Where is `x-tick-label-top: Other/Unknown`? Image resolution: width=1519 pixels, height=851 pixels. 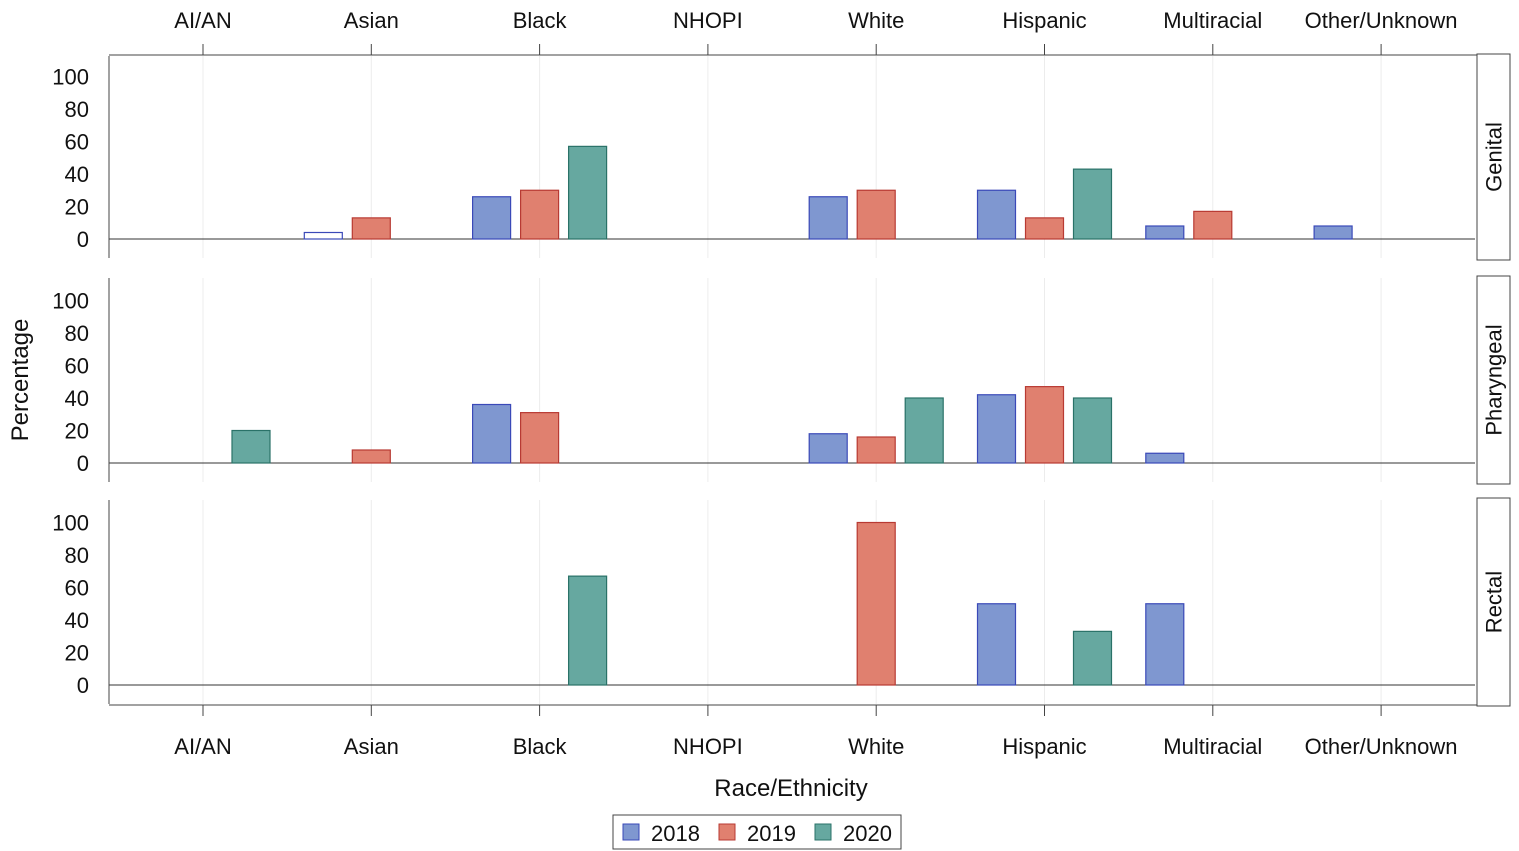
x-tick-label-top: Other/Unknown is located at coordinates (1381, 20).